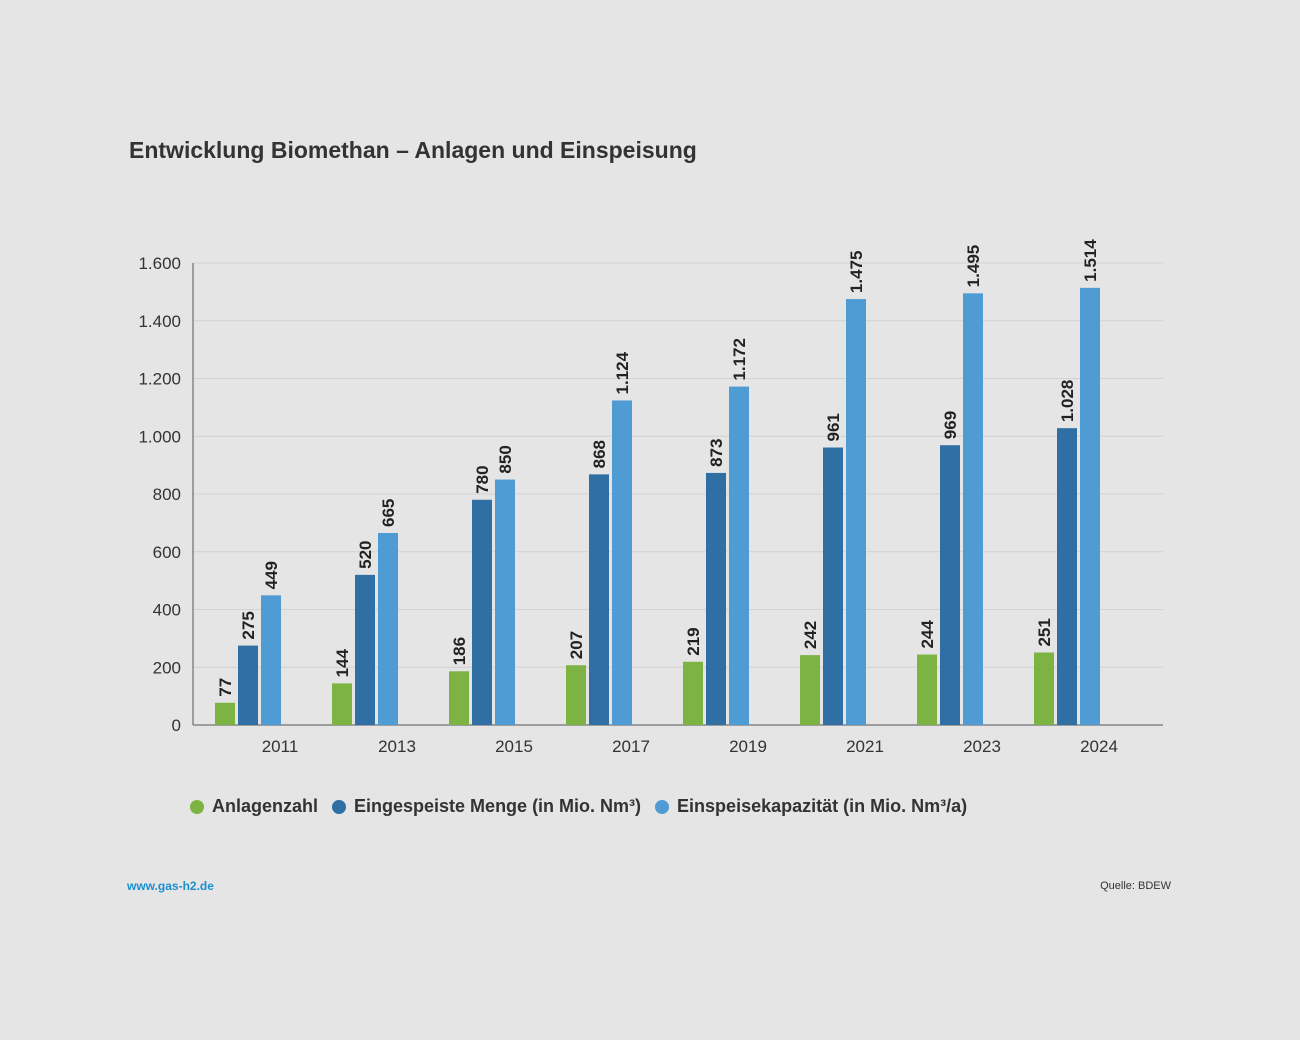  I want to click on legend-swatch-eingespeiste-menge, so click(339, 806).